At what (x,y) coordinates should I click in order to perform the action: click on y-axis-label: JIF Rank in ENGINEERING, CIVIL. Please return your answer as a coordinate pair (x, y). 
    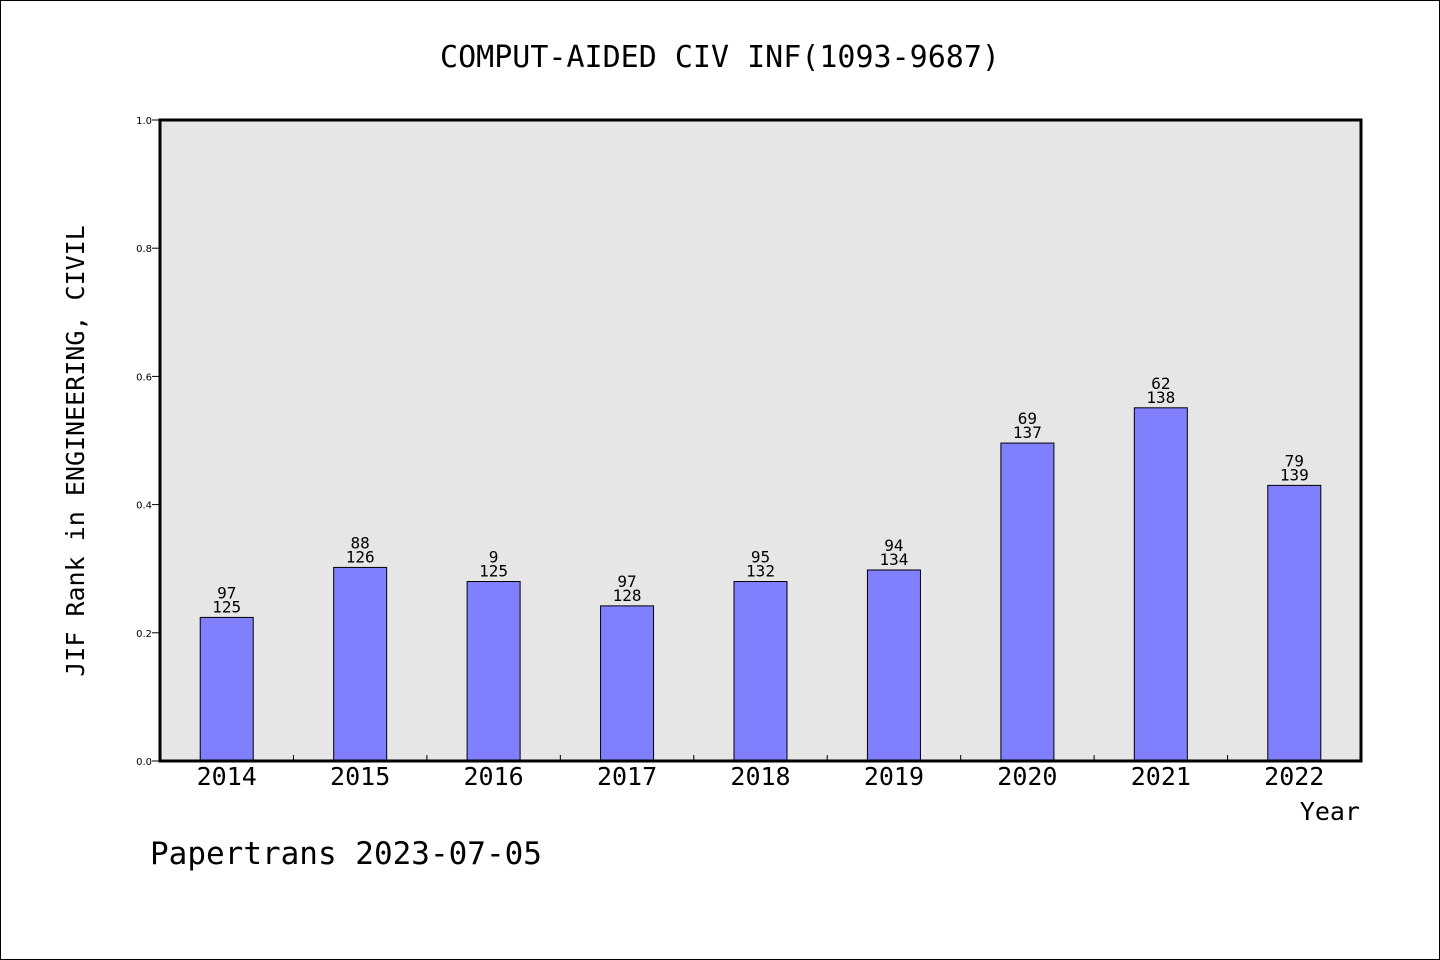
    Looking at the image, I should click on (75, 451).